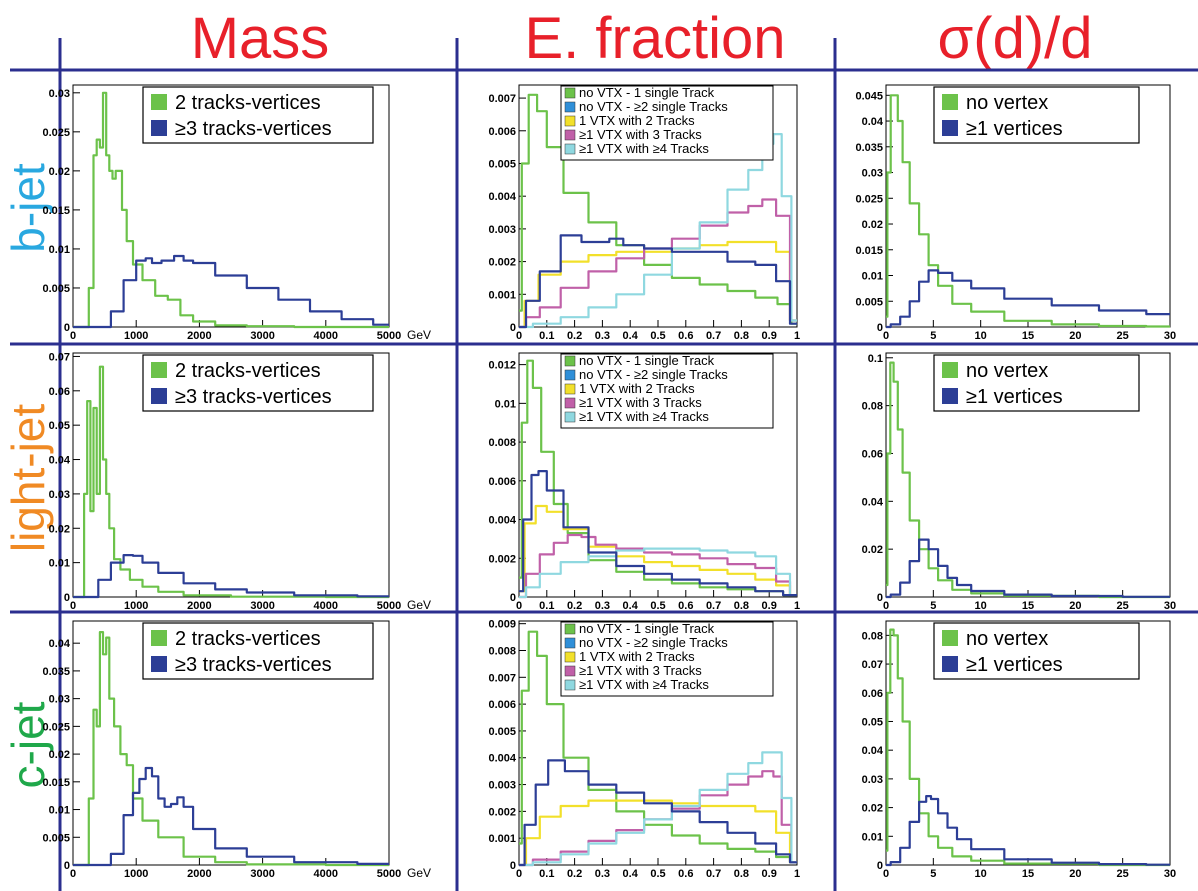 Image resolution: width=1198 pixels, height=891 pixels. Describe the element at coordinates (872, 454) in the screenshot. I see `y-tick-label: 0.06` at that location.